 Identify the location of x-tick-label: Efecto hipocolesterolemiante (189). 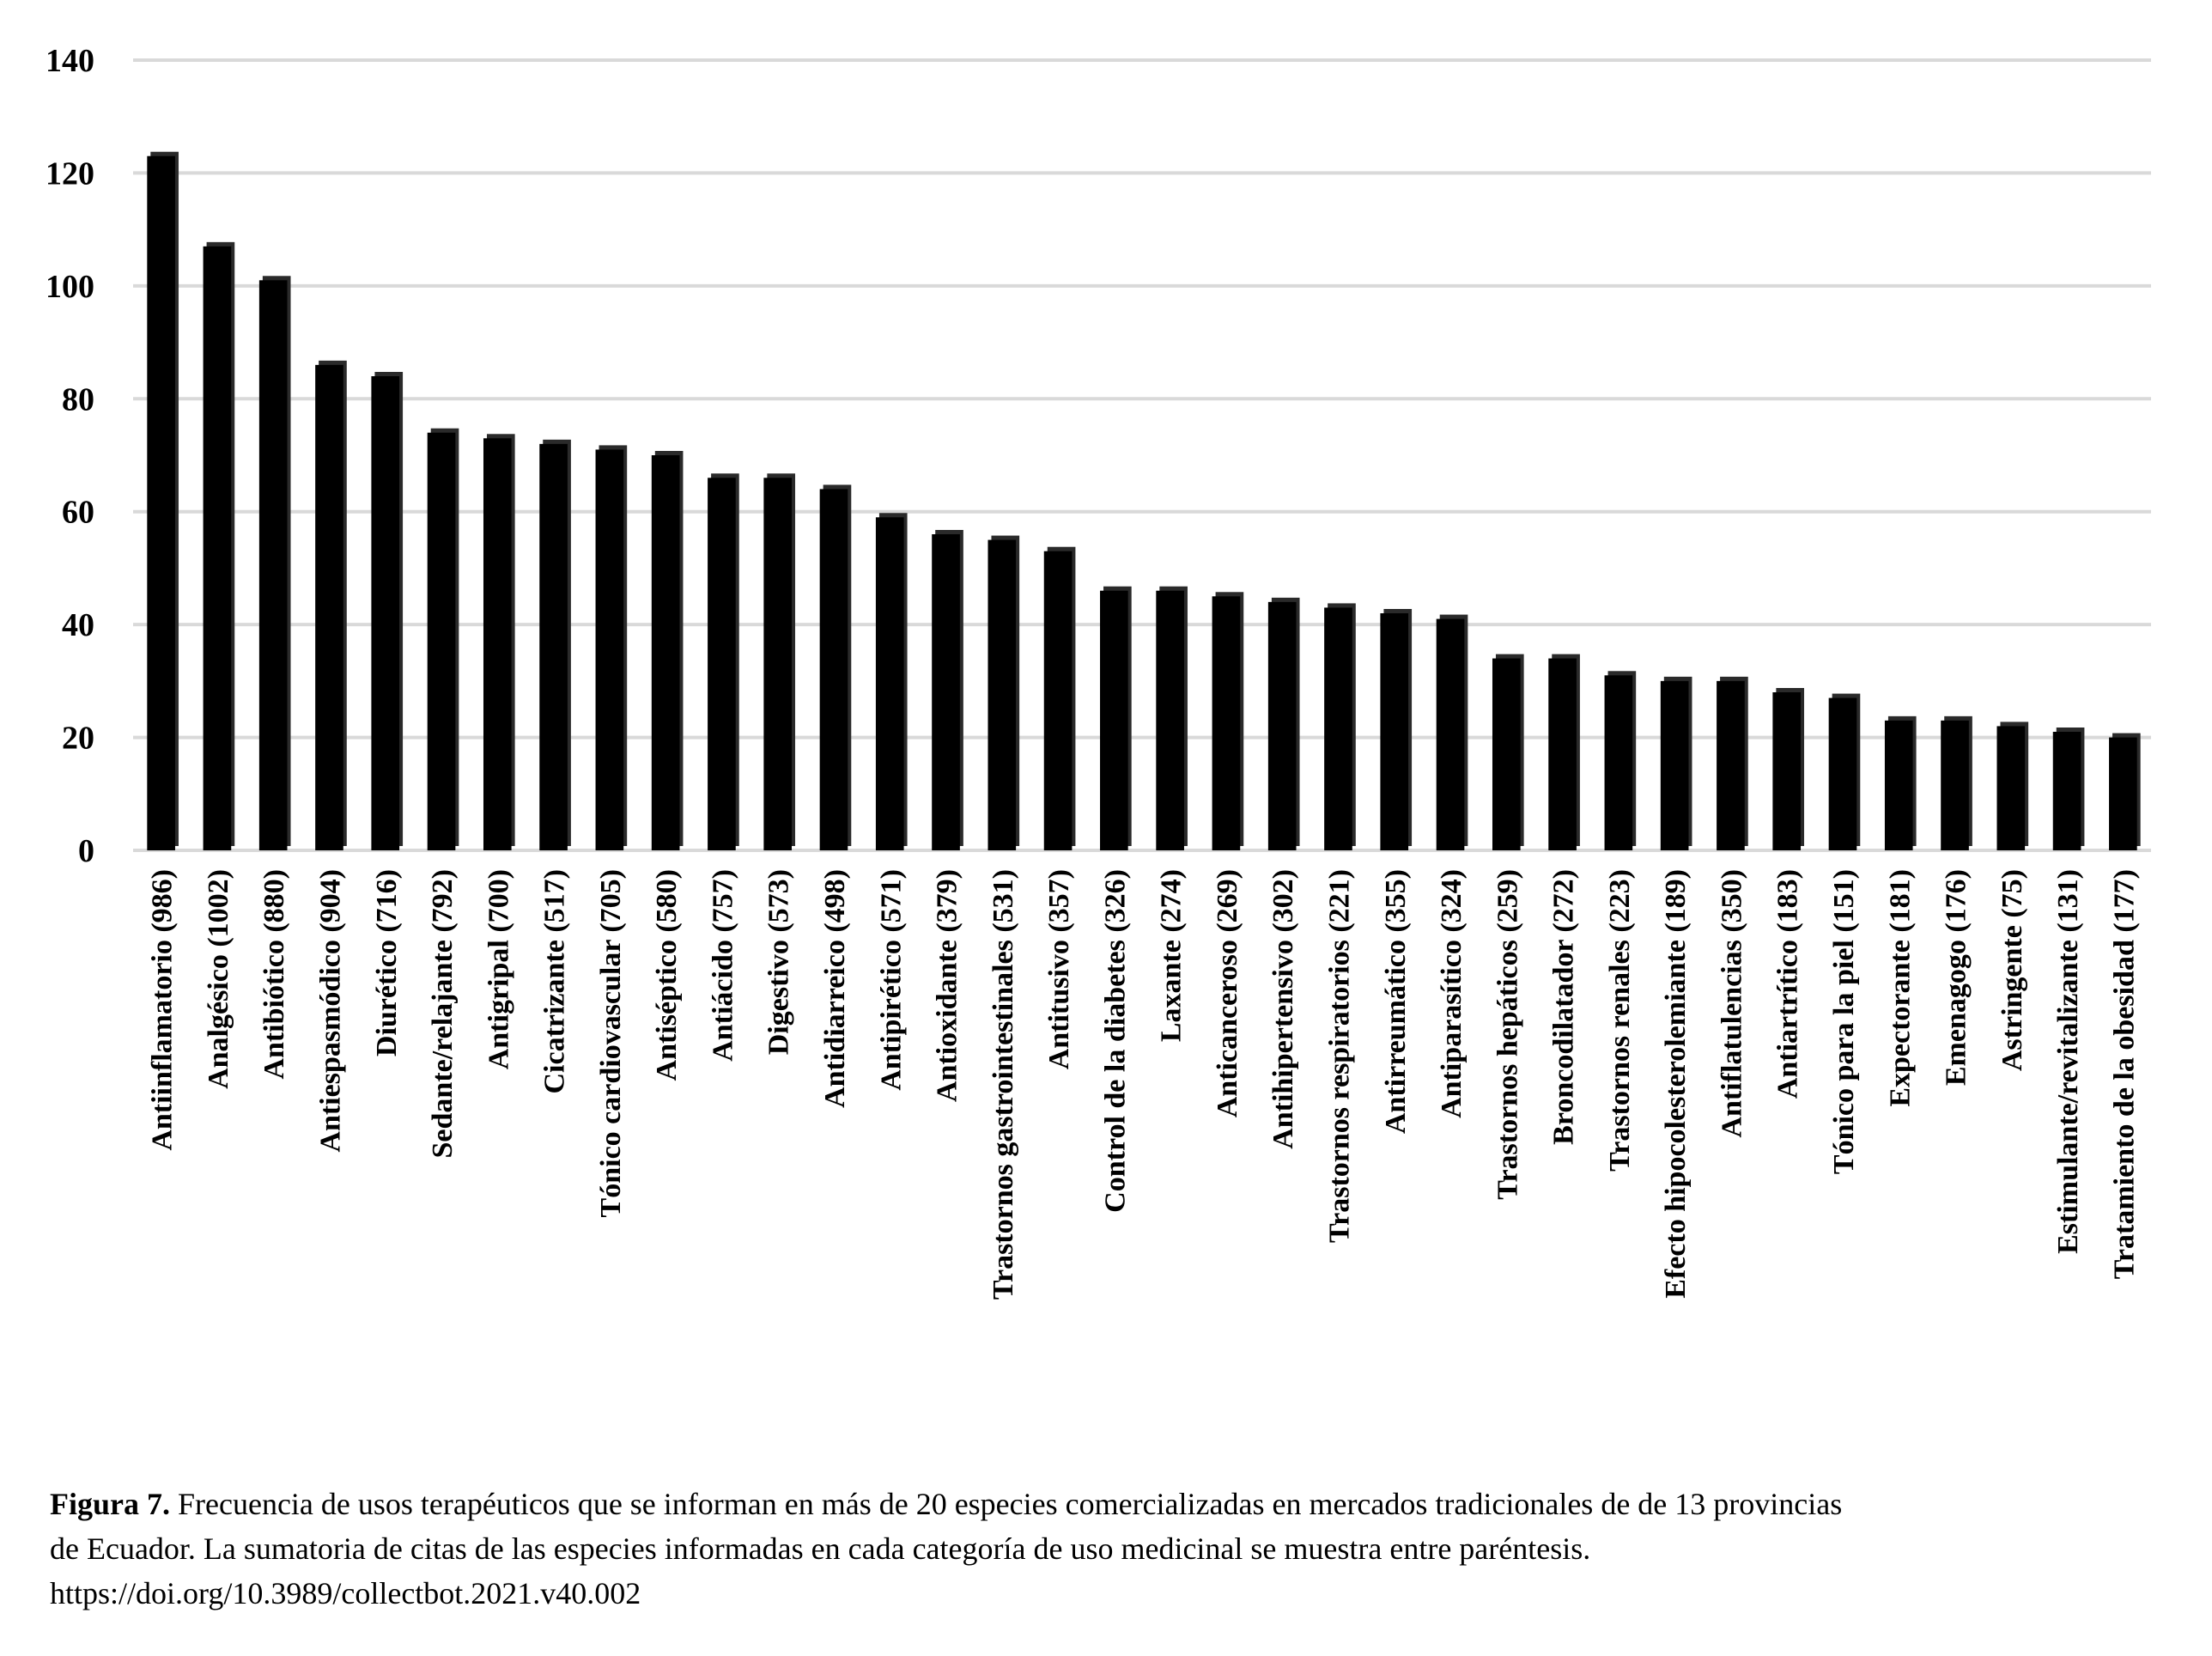
(1676, 1084).